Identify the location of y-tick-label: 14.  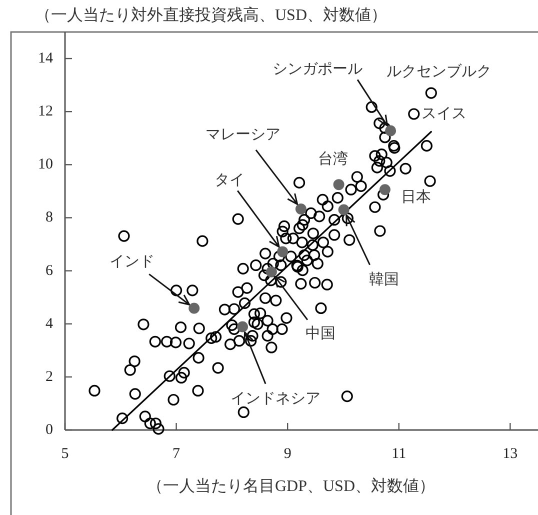
(46, 58).